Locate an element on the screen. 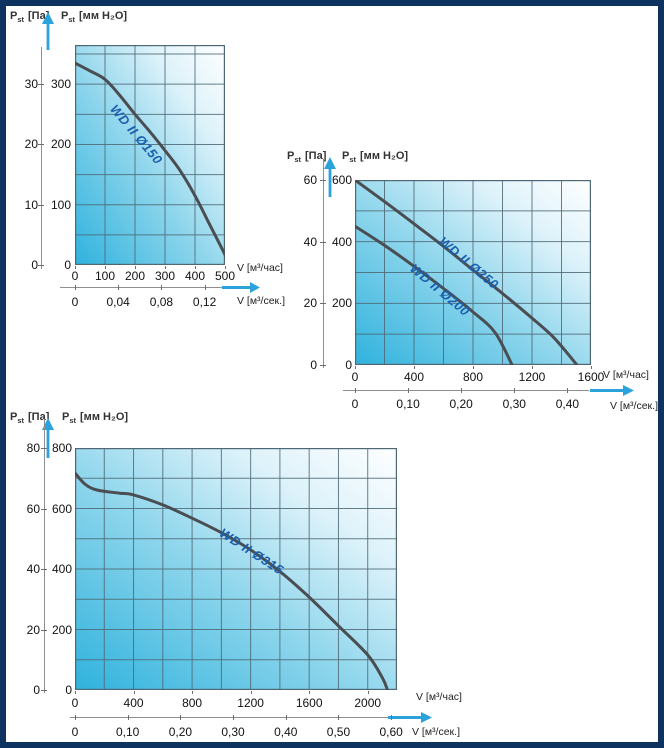  x-tick-label-hour: 2000 is located at coordinates (368, 703).